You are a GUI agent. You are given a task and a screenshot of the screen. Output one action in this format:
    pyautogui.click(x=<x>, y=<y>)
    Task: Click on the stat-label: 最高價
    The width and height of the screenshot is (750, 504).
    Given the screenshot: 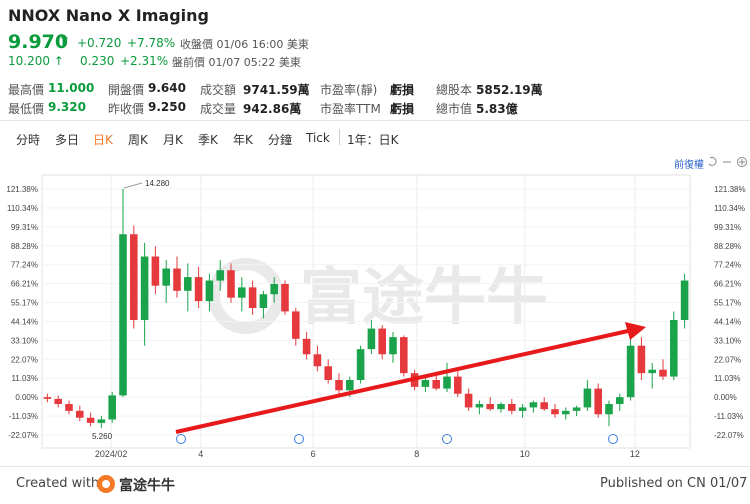 What is the action you would take?
    pyautogui.click(x=26, y=90)
    